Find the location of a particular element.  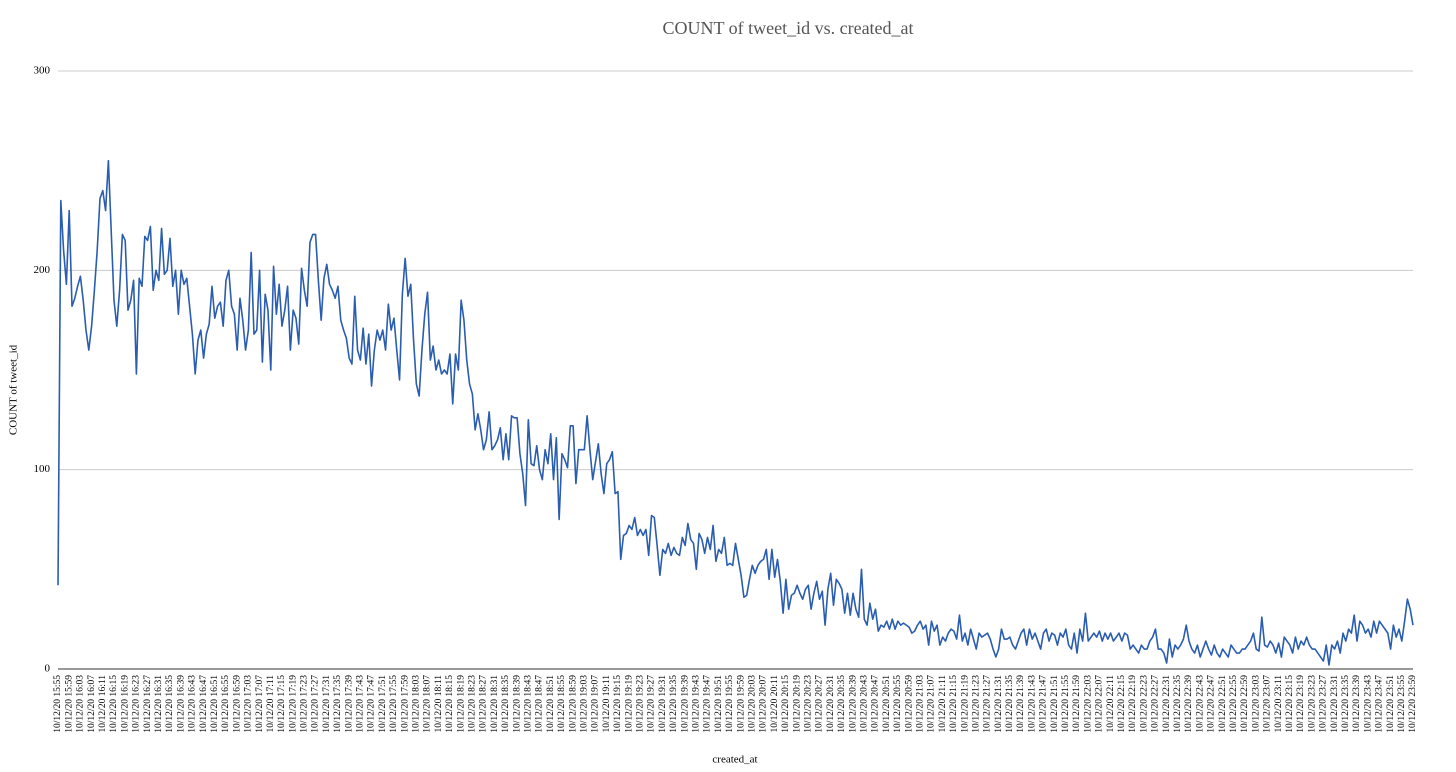

x-tick-label: 10/12/20 17:47 is located at coordinates (372, 704).